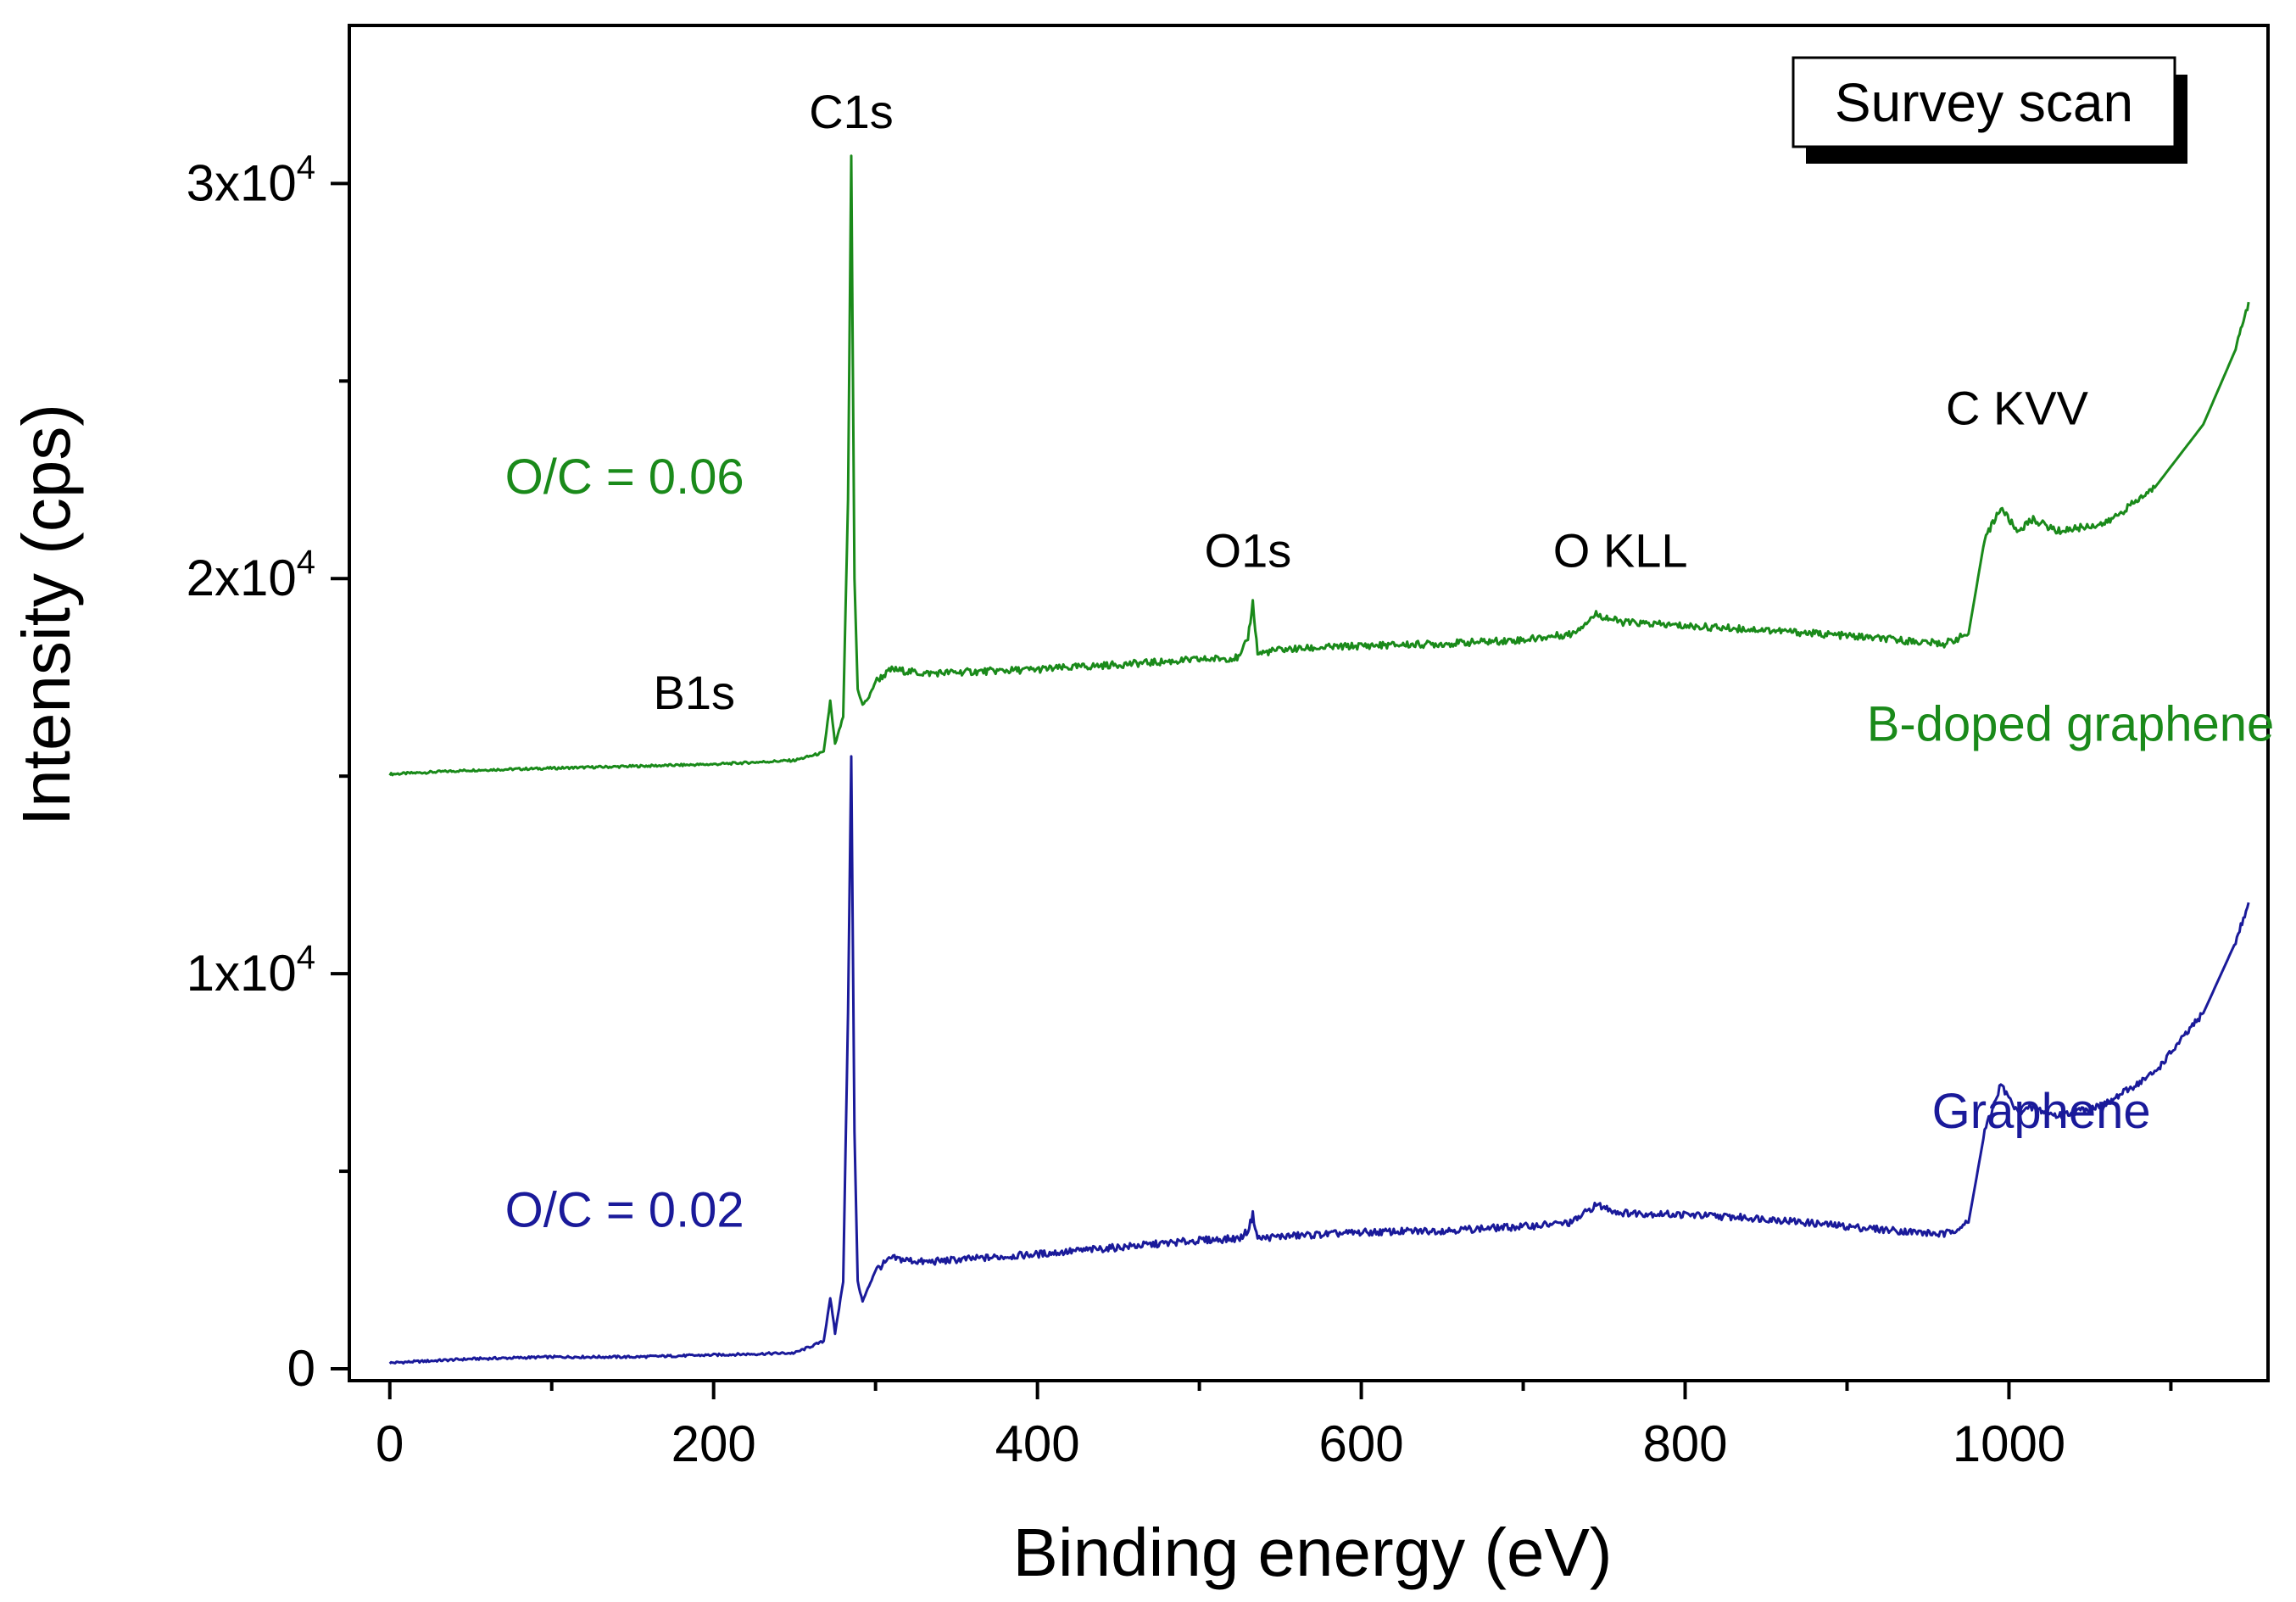 Image resolution: width=2296 pixels, height=1602 pixels. I want to click on x-tick-label: 600, so click(1361, 1443).